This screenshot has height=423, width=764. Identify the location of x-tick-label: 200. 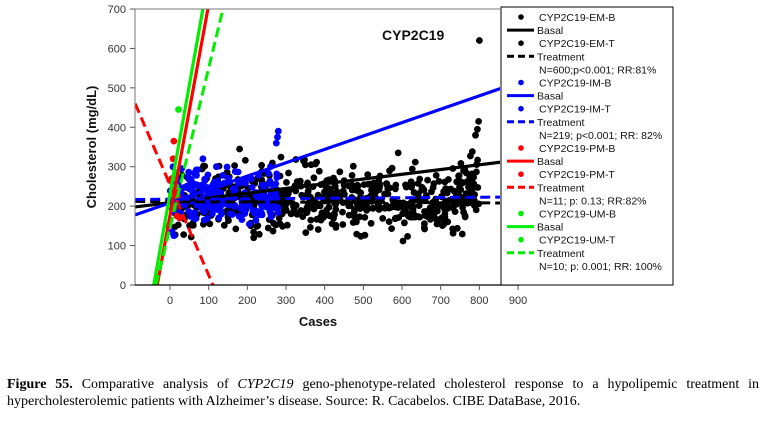
(247, 301).